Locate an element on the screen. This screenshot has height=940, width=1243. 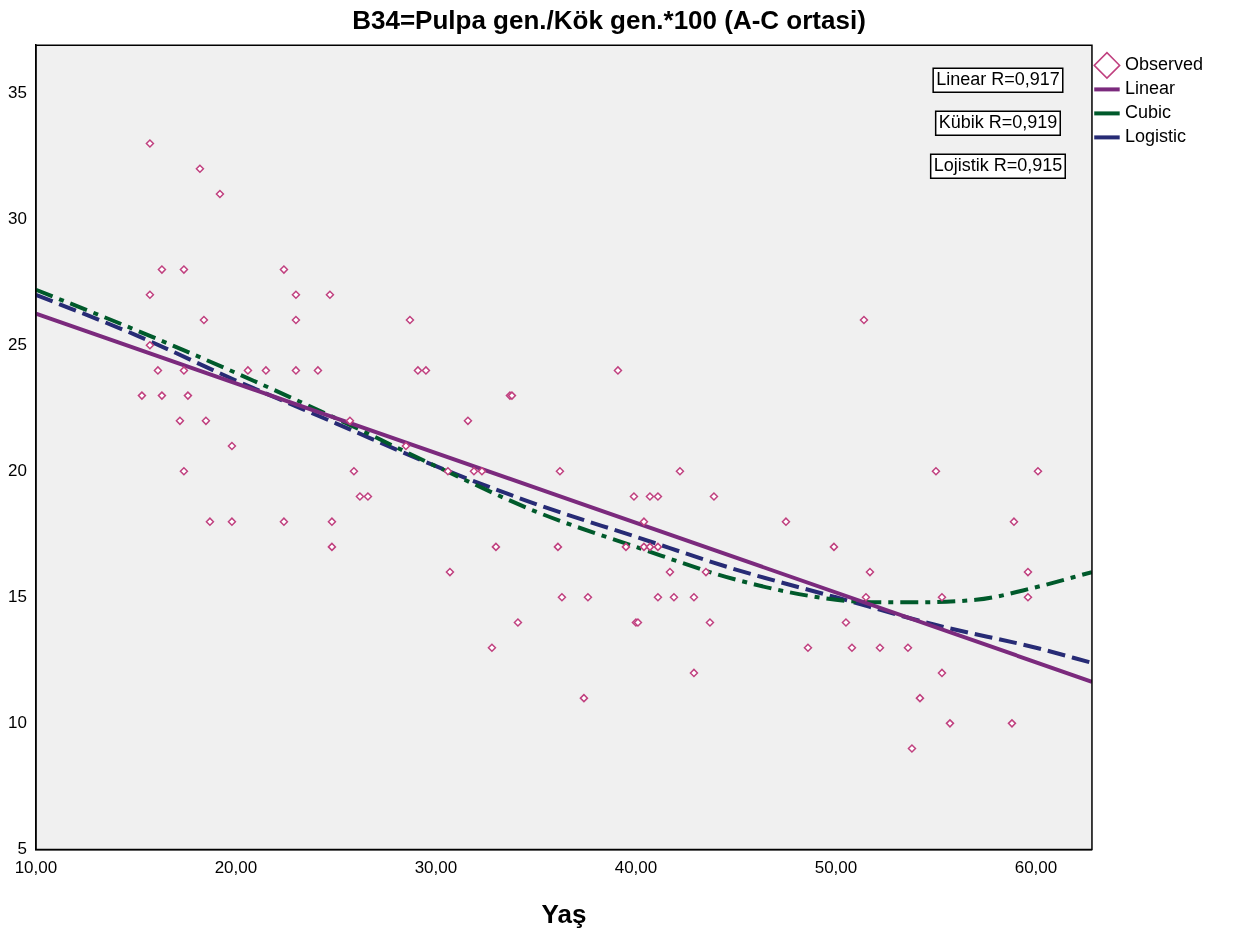
annotation: Linear R=0,917 is located at coordinates (998, 79).